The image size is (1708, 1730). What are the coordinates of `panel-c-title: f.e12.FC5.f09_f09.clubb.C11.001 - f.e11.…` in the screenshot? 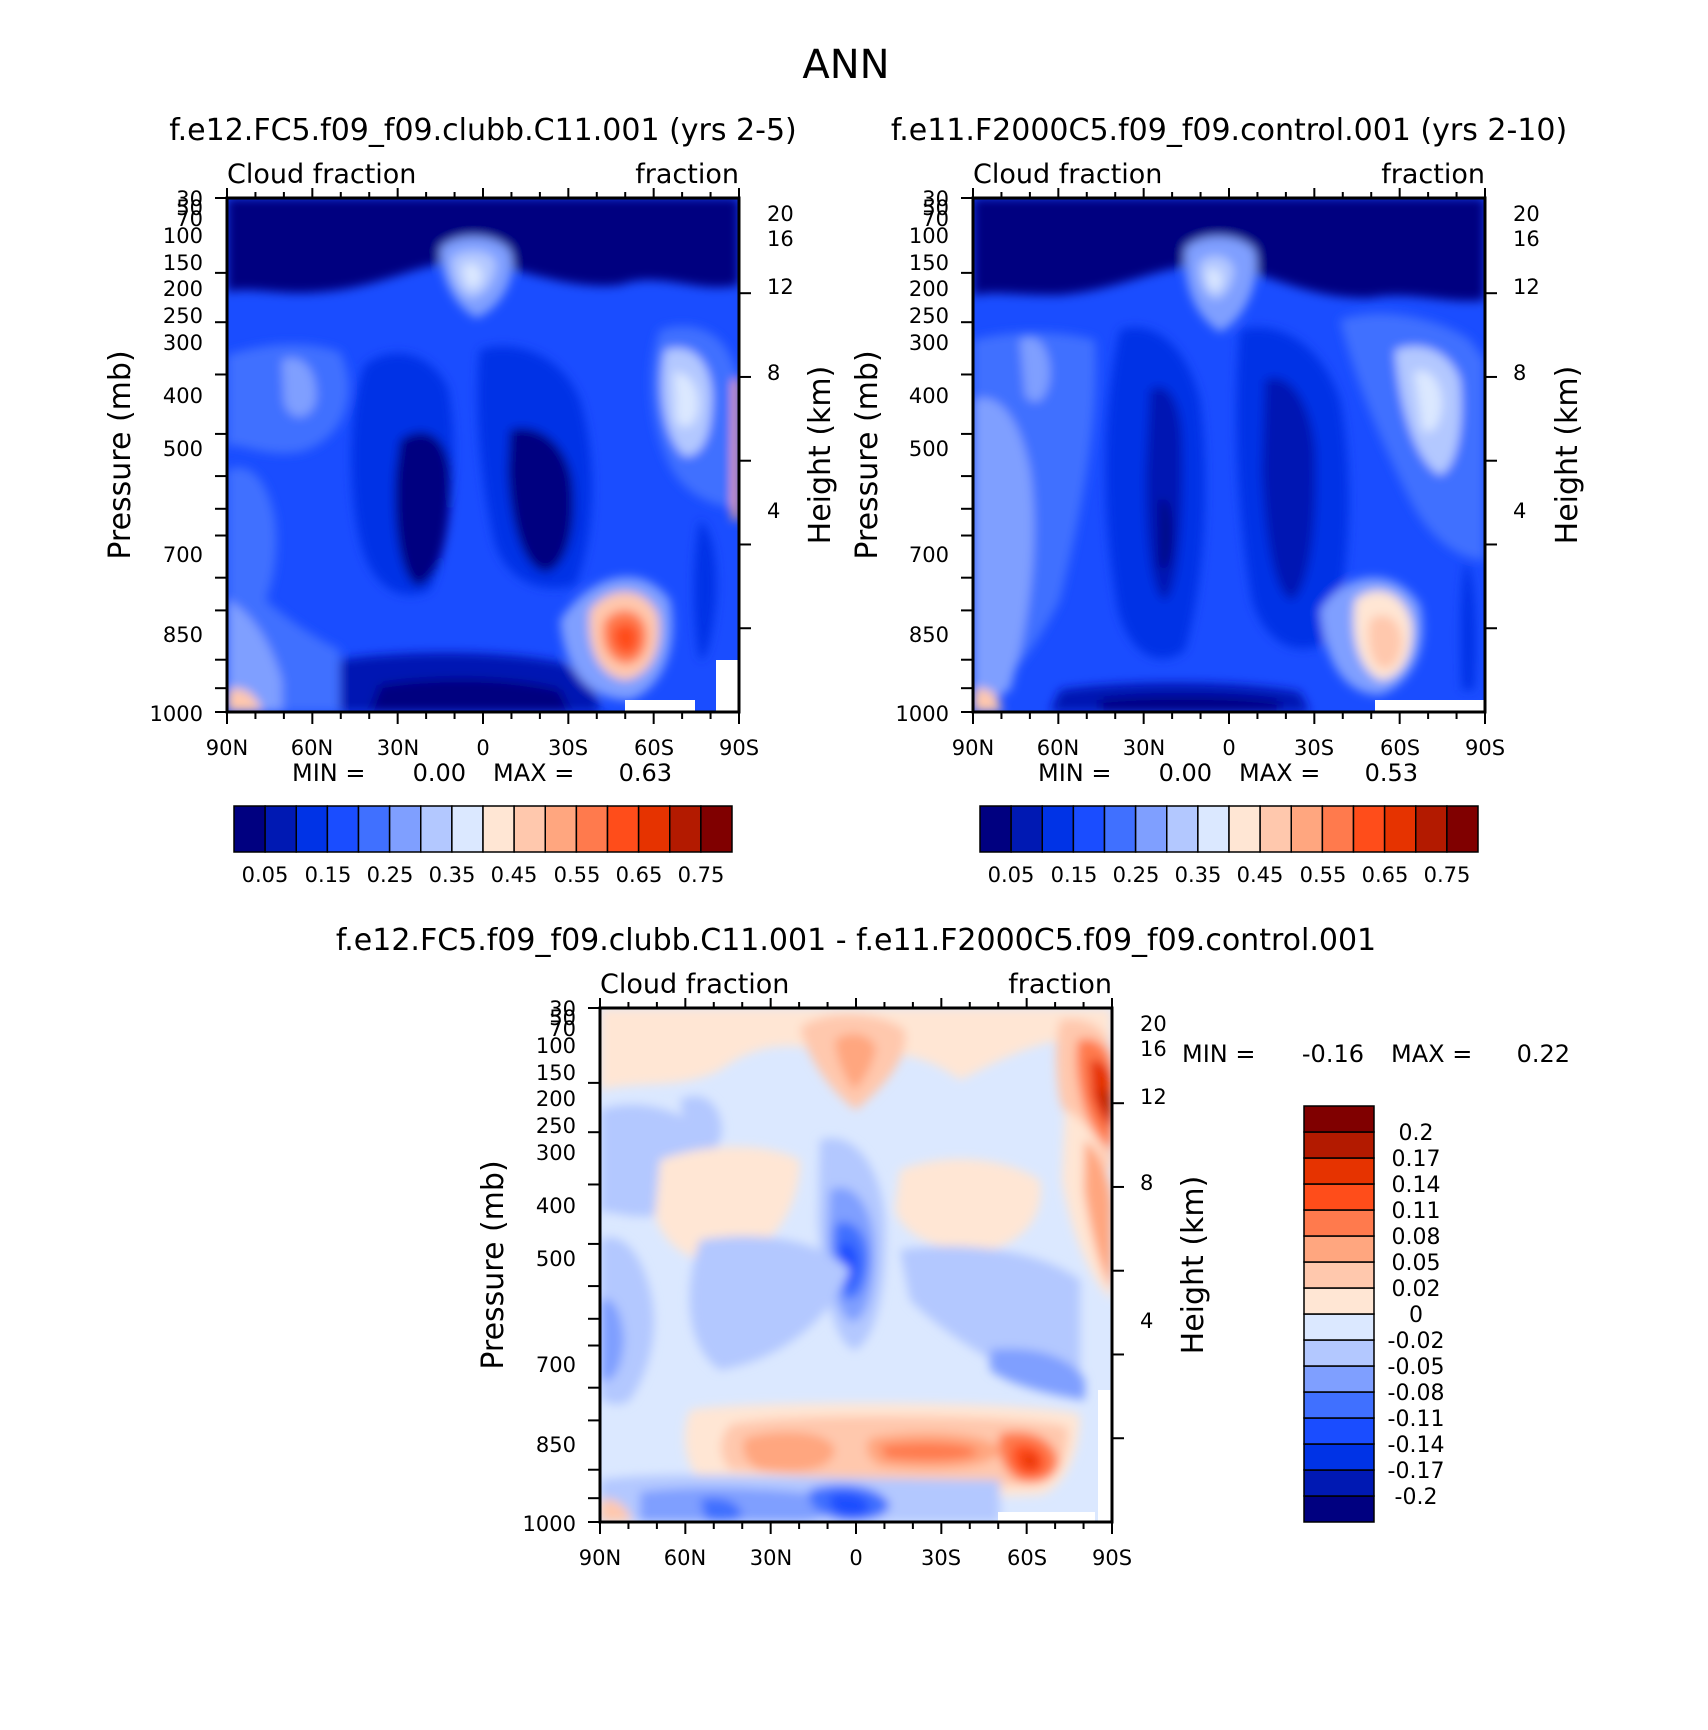 It's located at (856, 940).